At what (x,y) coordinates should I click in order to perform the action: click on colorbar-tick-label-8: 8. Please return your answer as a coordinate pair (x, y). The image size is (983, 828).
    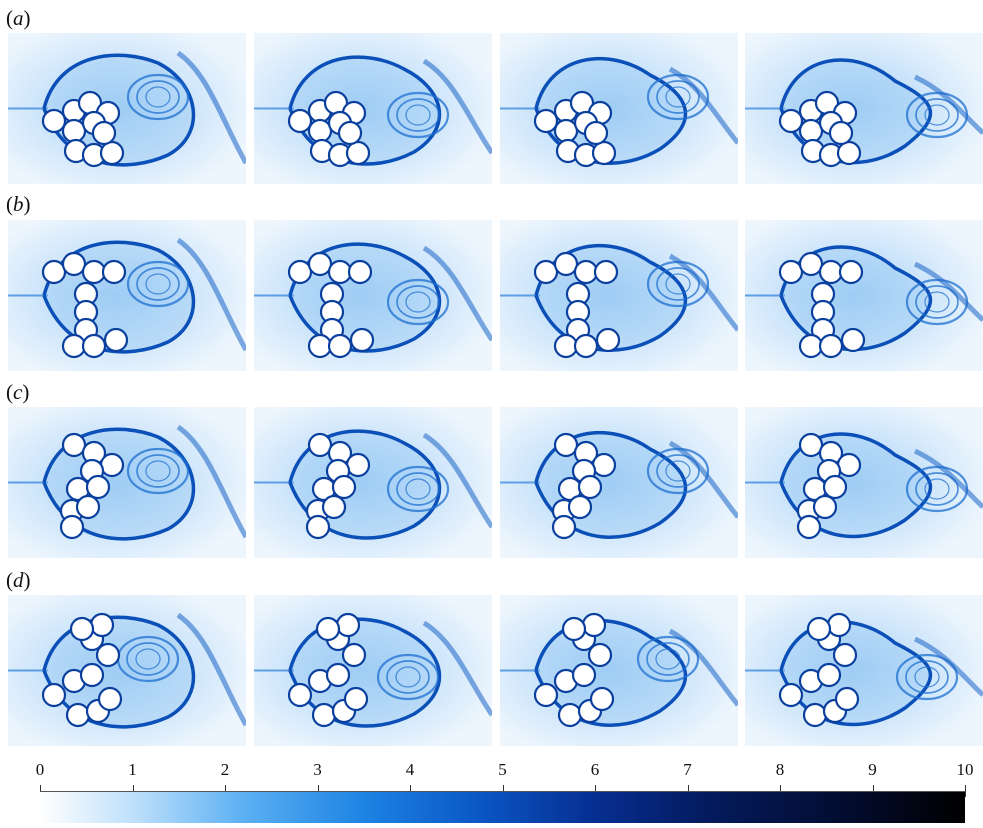
    Looking at the image, I should click on (780, 769).